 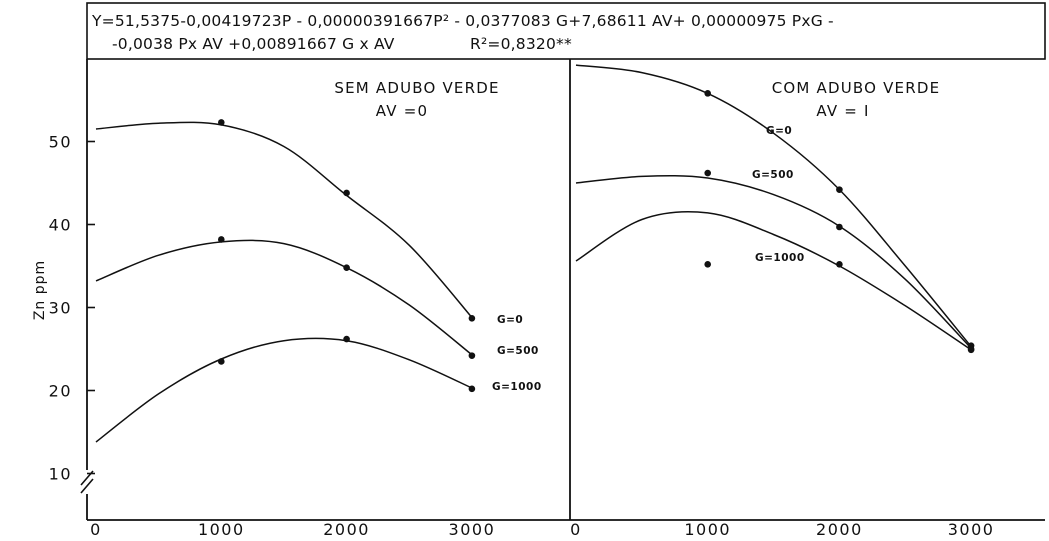 What do you see at coordinates (839, 528) in the screenshot?
I see `x-tick-label-p2-2000: 2000` at bounding box center [839, 528].